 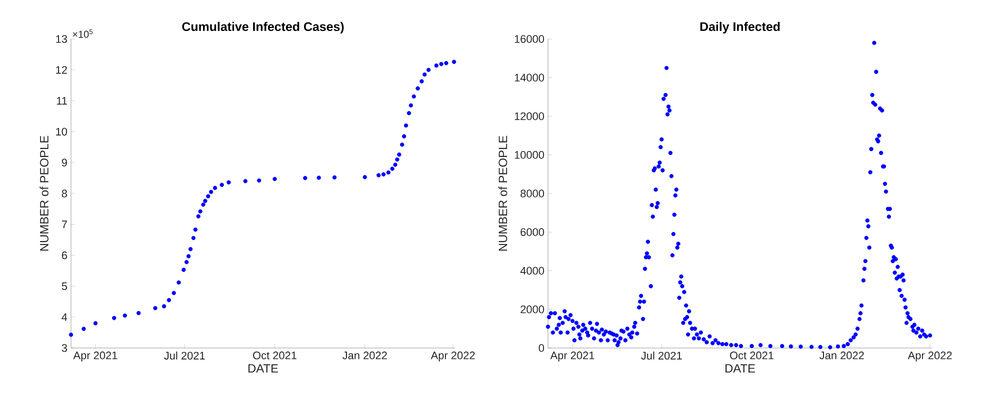 What do you see at coordinates (61, 70) in the screenshot?
I see `y-tick-label: 12` at bounding box center [61, 70].